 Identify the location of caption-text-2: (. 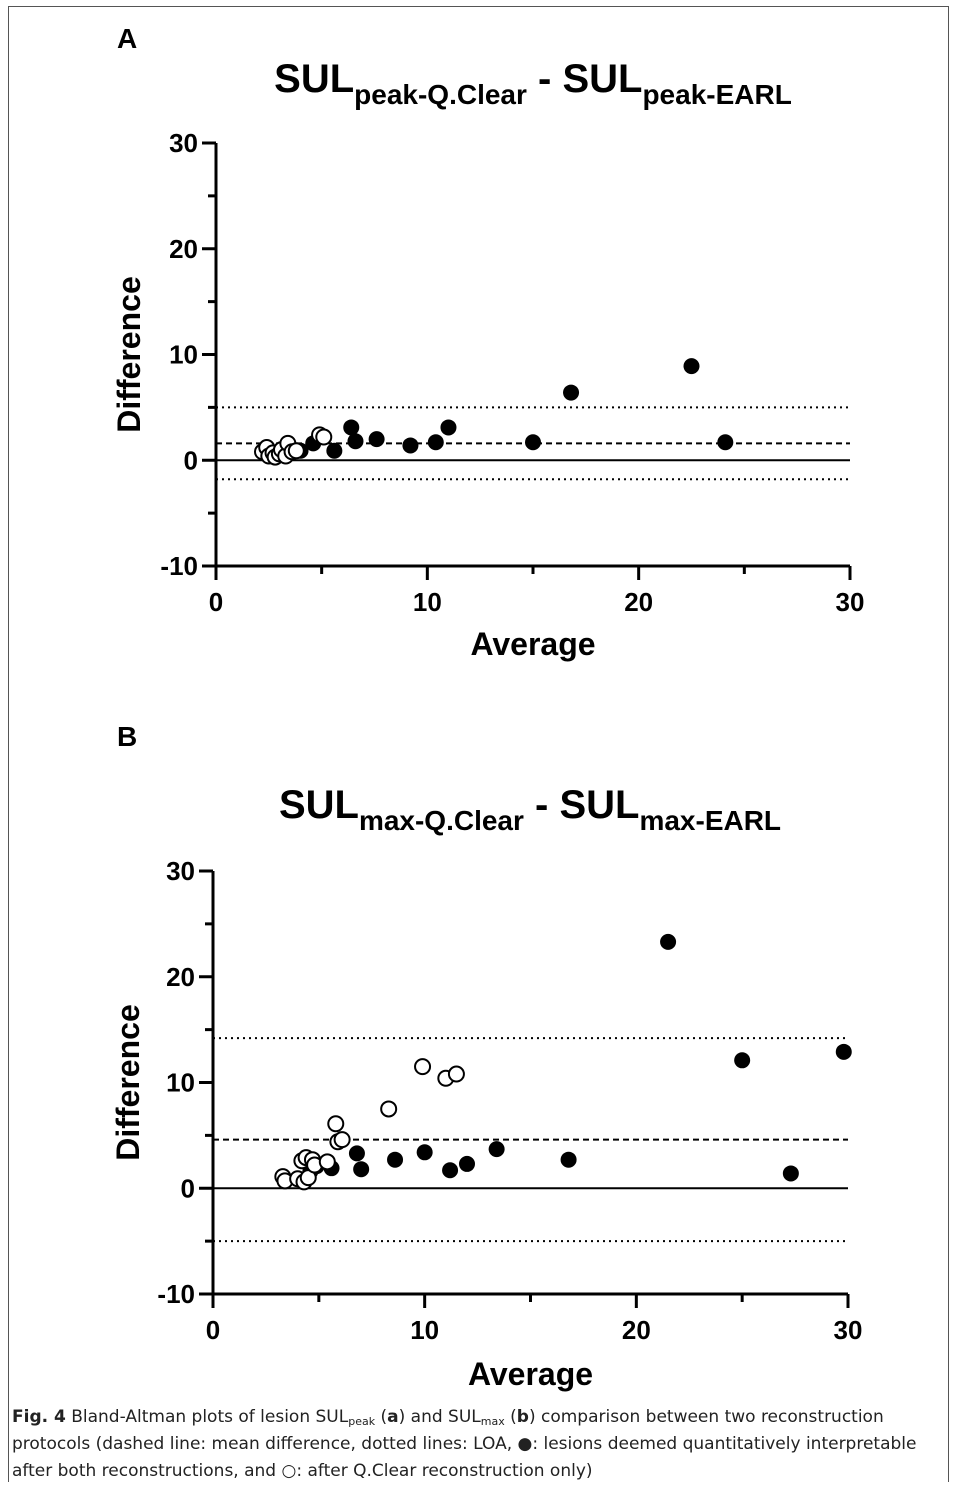
(381, 1417).